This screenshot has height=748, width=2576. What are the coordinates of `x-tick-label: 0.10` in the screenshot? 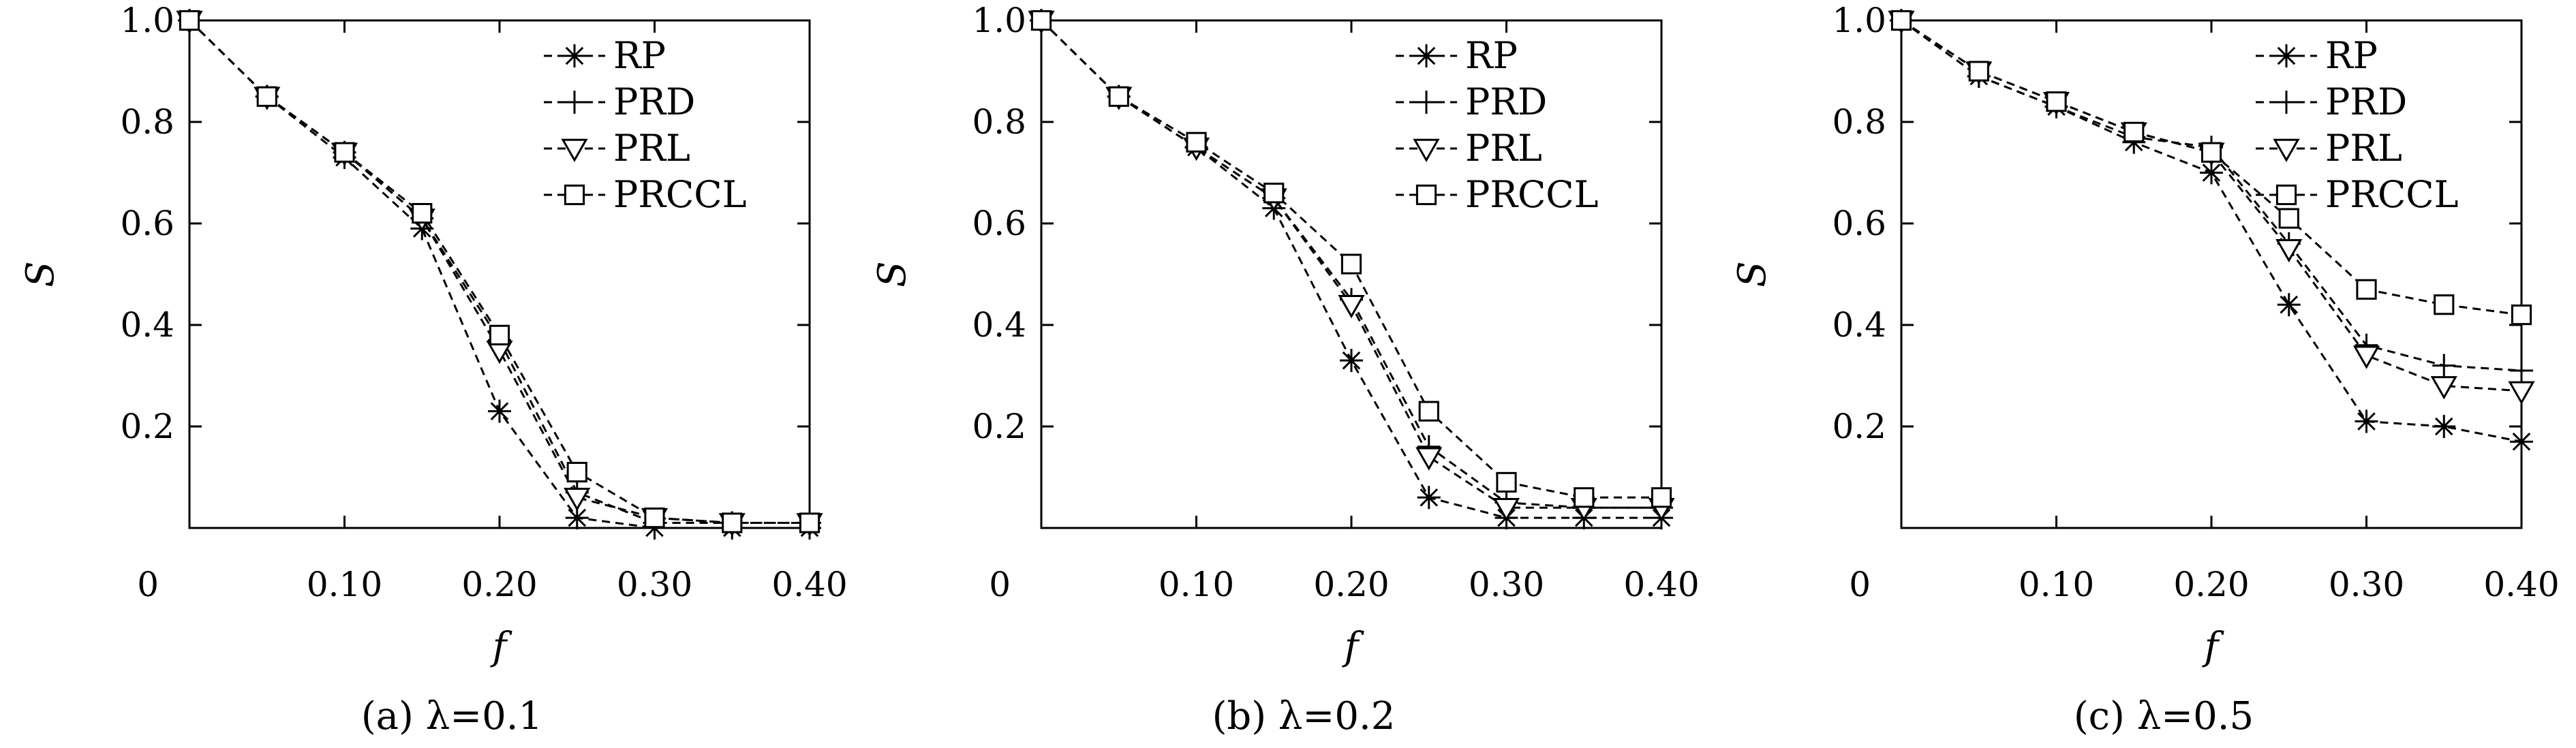 It's located at (2056, 584).